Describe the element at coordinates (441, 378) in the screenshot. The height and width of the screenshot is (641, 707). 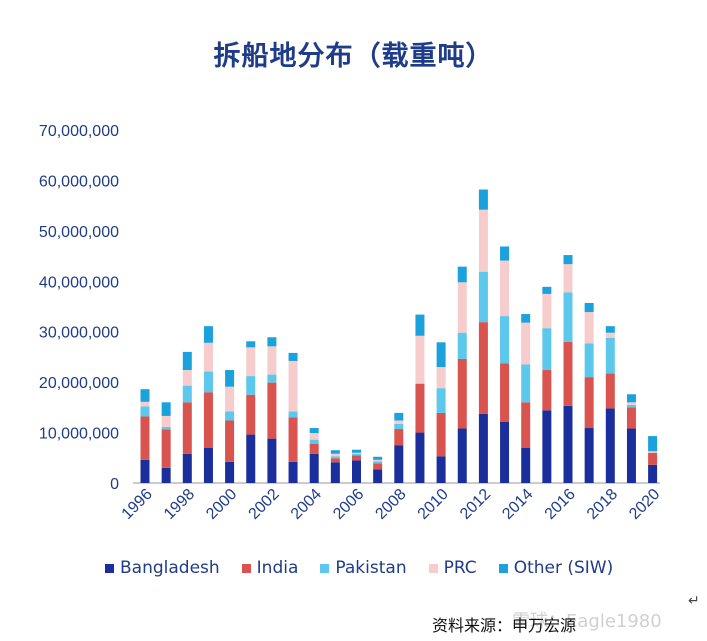
I see `bar-segment-prc-2010` at that location.